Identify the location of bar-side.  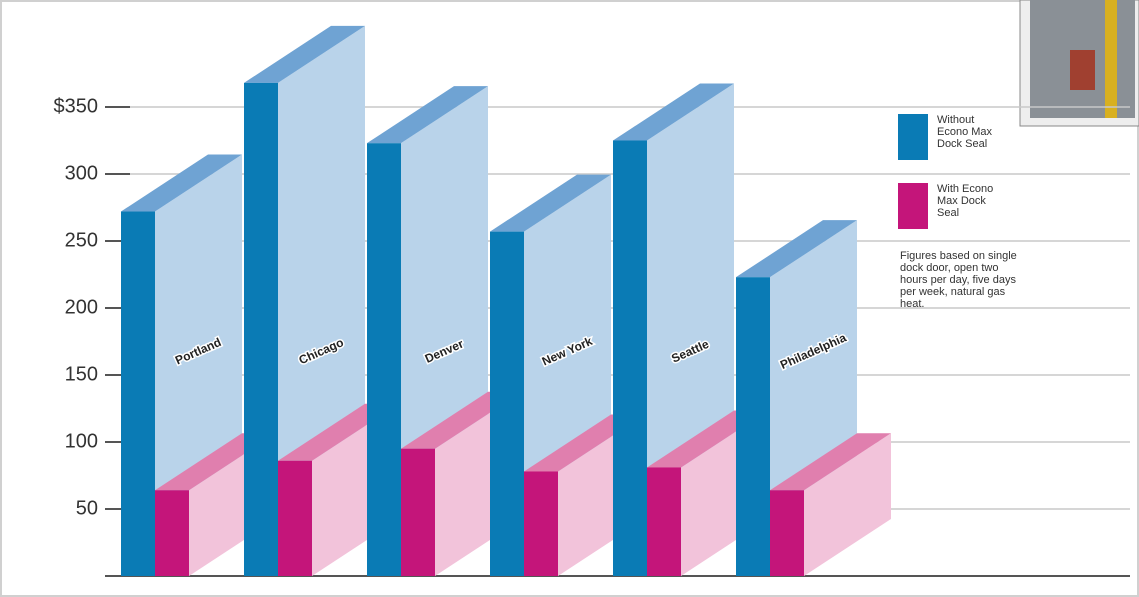
(847, 504).